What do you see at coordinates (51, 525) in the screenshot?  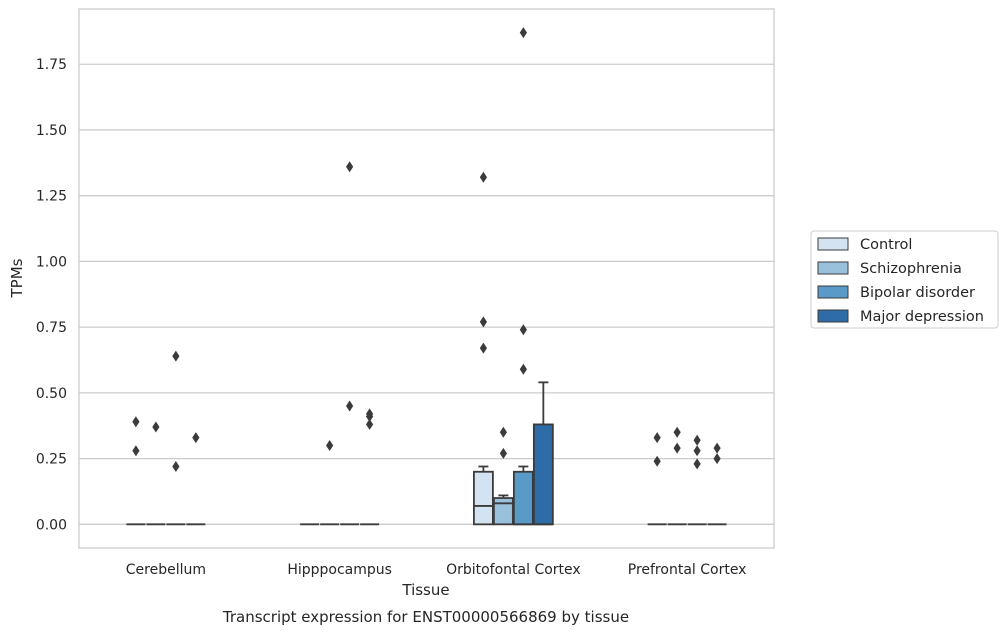 I see `y-tick-label: 0.00` at bounding box center [51, 525].